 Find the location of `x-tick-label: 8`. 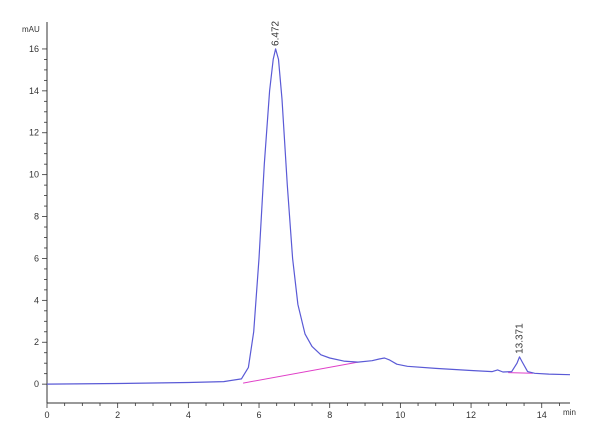

x-tick-label: 8 is located at coordinates (329, 415).